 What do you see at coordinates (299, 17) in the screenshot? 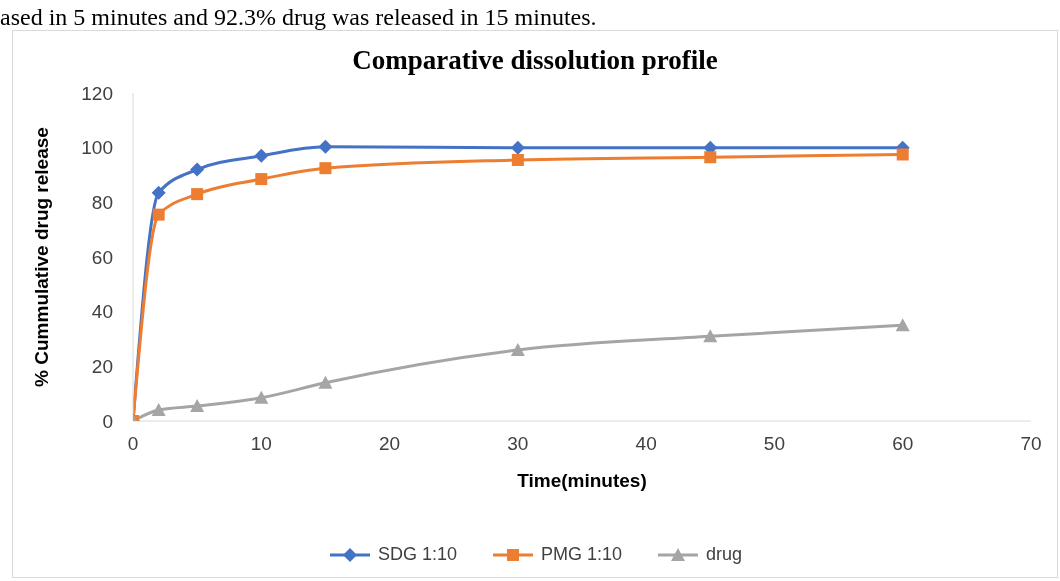
I see `text: ased in 5 minutes and 92.3% drug was released in 15 minutes.` at bounding box center [299, 17].